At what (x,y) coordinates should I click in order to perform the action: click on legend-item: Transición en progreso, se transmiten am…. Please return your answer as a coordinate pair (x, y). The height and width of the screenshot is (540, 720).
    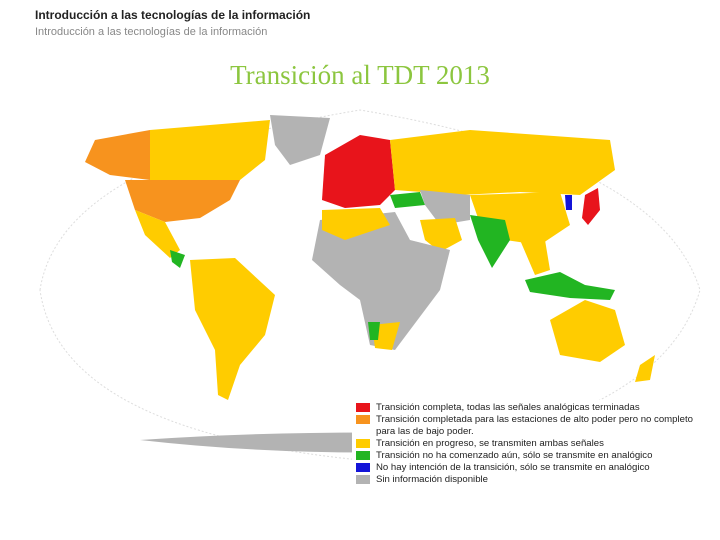
    Looking at the image, I should click on (525, 444).